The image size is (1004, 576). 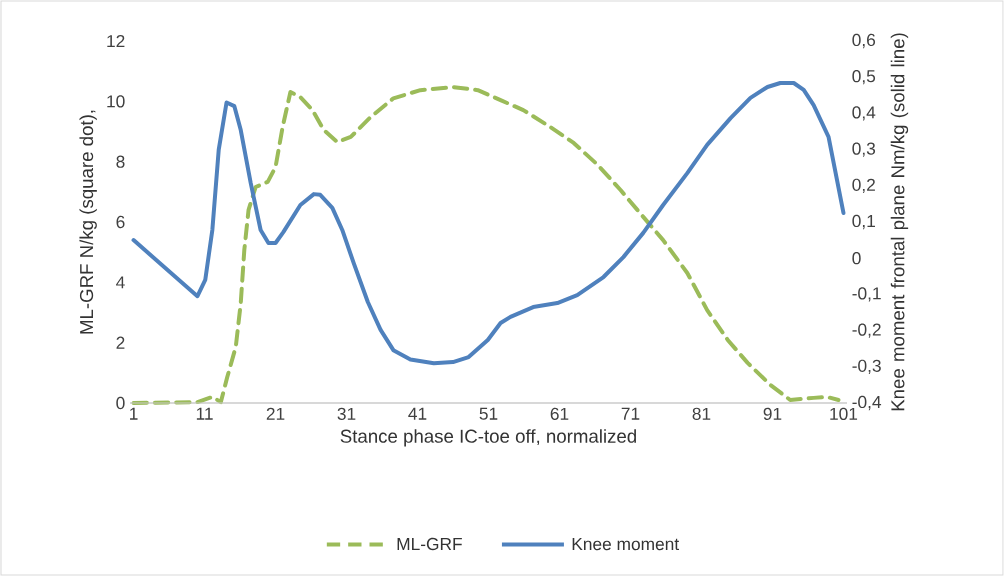 I want to click on y2-tick-label: -0,1, so click(x=866, y=294).